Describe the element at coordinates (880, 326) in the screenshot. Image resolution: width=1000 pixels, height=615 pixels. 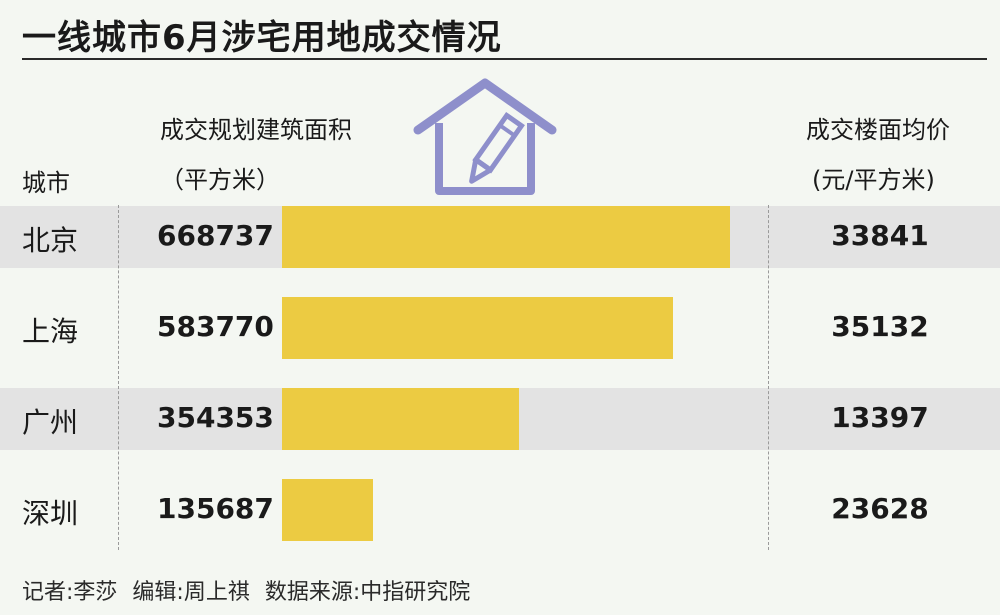
I see `price-value-label: 35132` at that location.